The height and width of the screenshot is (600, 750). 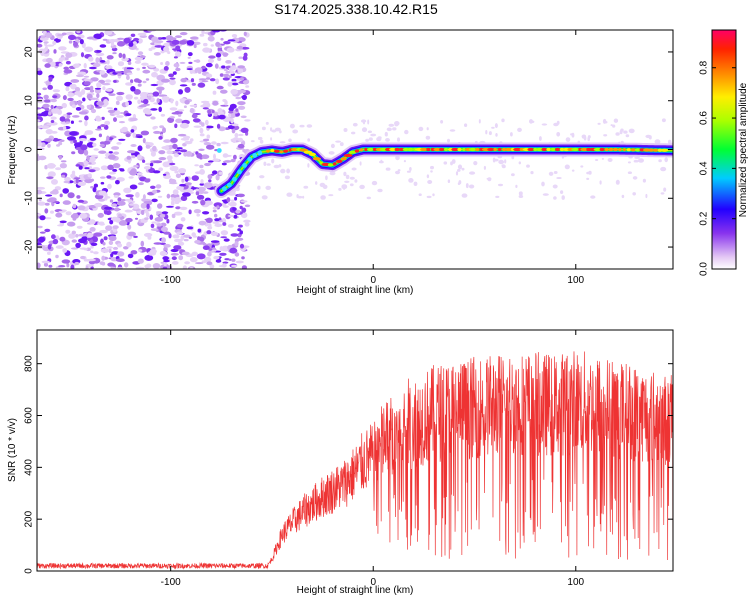 I want to click on top-y-tick-label: 20, so click(x=29, y=52).